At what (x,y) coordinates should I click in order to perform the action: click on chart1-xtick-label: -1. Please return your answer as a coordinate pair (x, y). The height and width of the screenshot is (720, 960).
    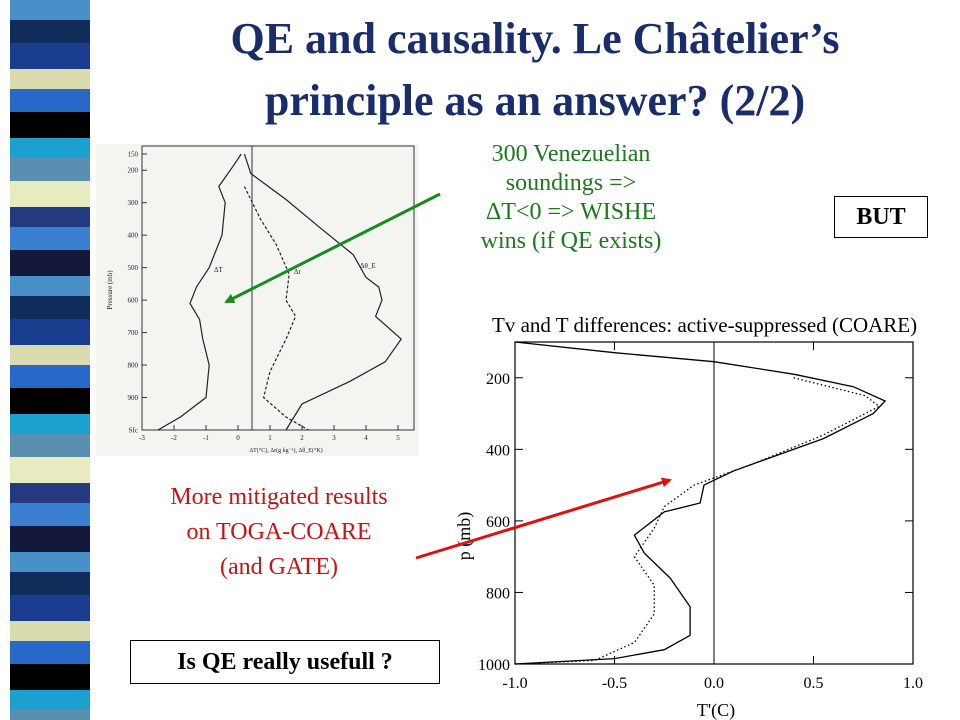
    Looking at the image, I should click on (206, 438).